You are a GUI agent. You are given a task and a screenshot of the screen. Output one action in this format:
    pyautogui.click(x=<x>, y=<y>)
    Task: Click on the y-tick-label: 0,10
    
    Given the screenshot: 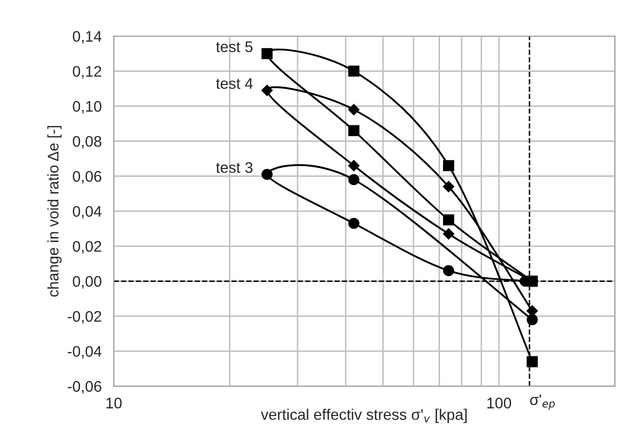 What is the action you would take?
    pyautogui.click(x=87, y=107)
    